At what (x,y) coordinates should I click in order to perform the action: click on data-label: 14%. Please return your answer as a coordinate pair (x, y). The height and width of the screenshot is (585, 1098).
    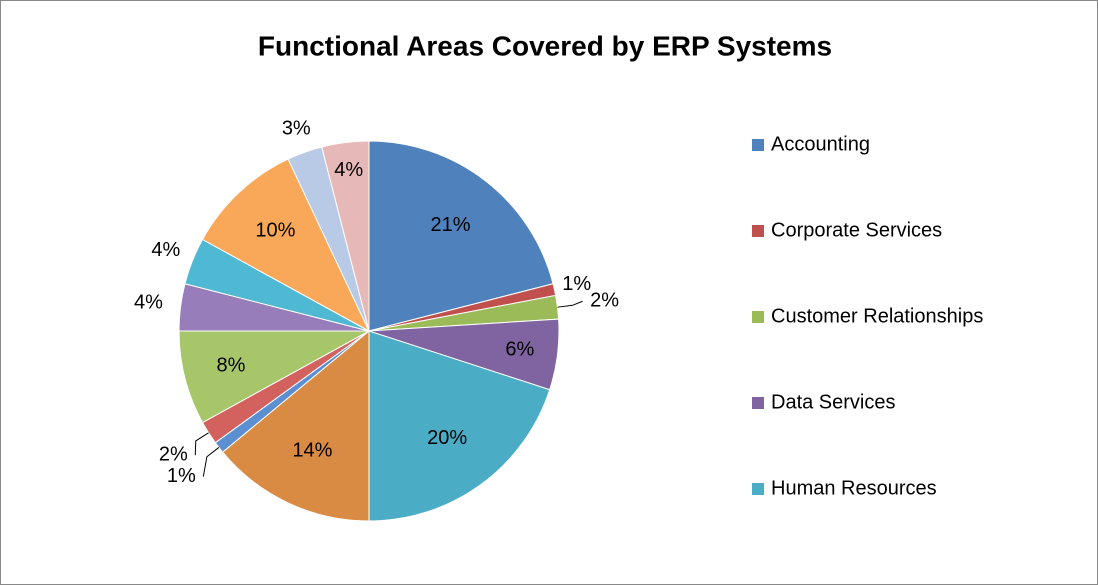
    Looking at the image, I should click on (312, 451).